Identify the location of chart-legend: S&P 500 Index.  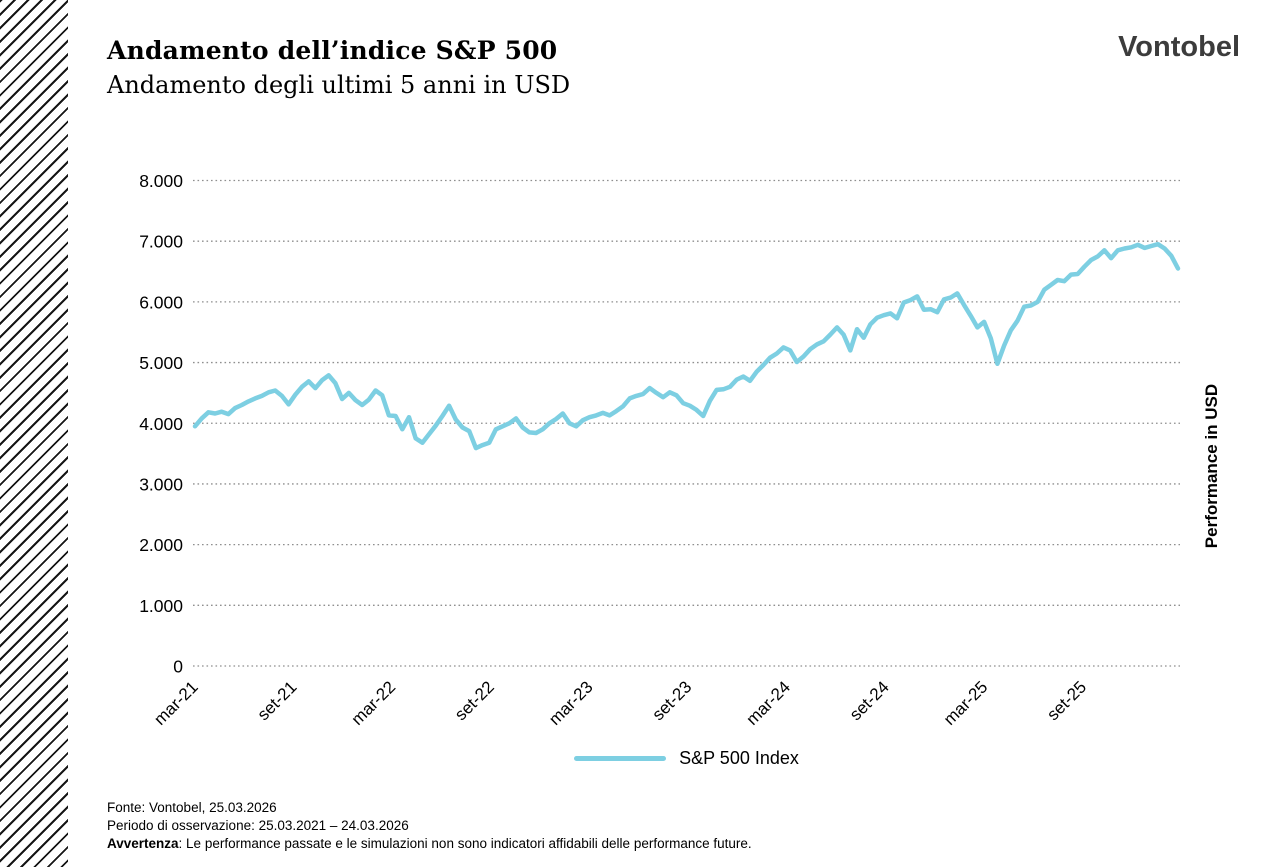
(686, 758).